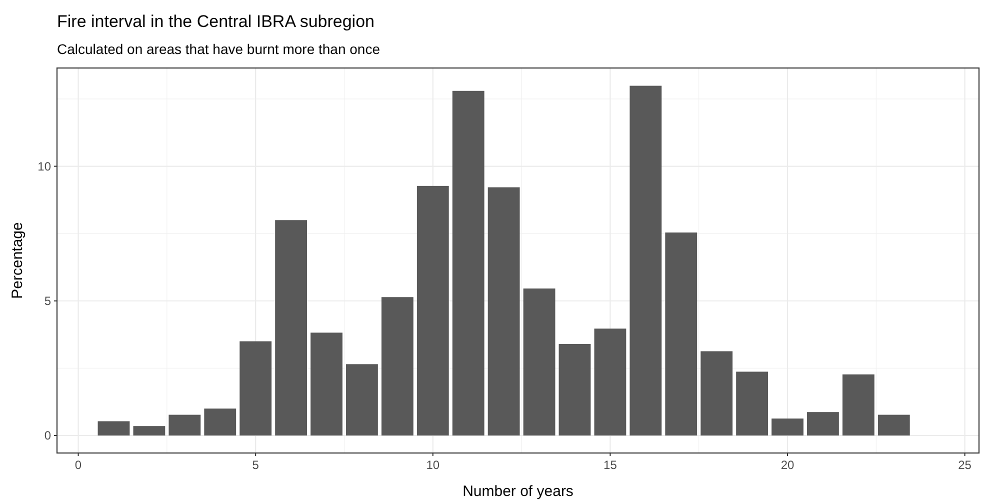  Describe the element at coordinates (433, 465) in the screenshot. I see `x-tick-label: 10` at that location.